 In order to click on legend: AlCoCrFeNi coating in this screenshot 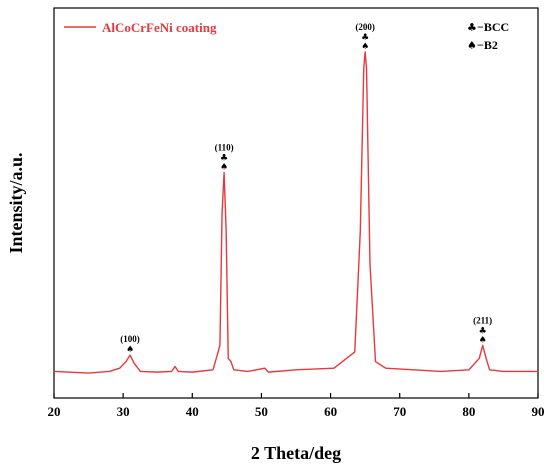, I will do `click(140, 27)`.